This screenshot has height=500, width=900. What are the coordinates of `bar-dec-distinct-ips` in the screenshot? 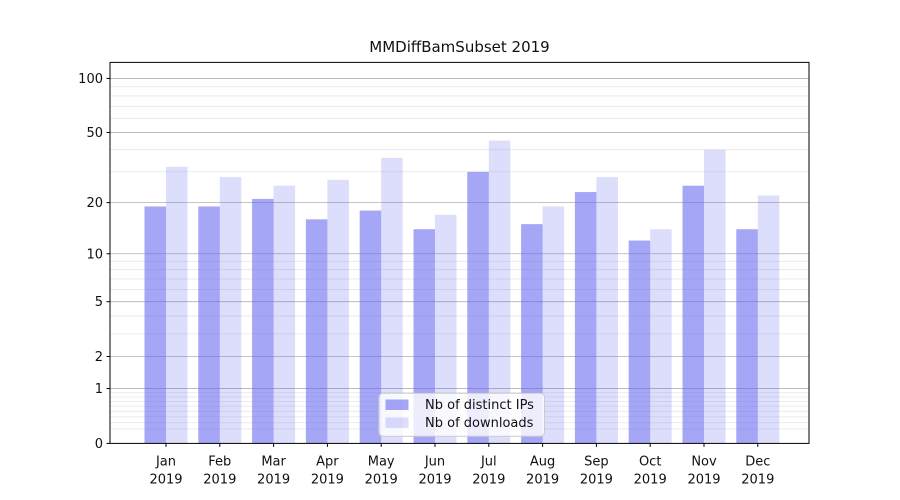 It's located at (747, 336).